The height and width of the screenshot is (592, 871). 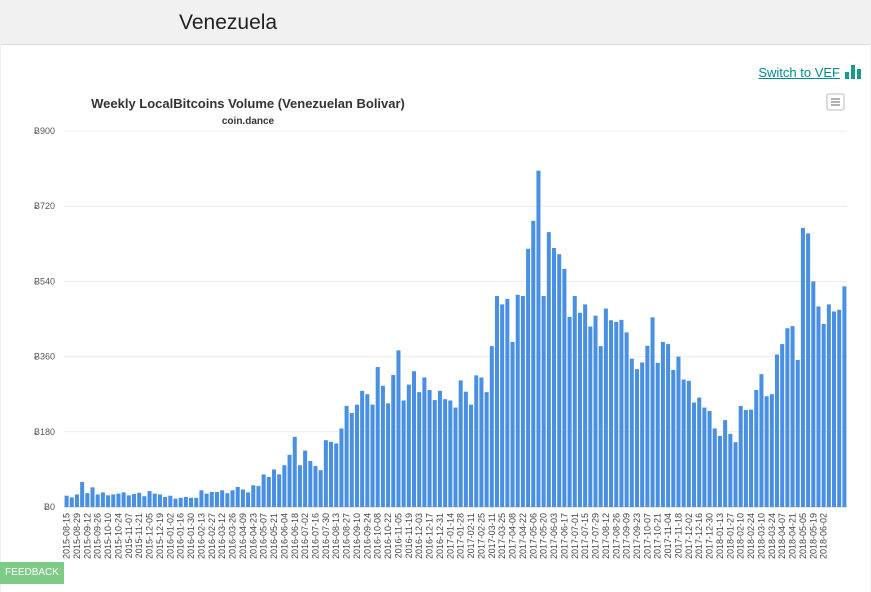 I want to click on x-tick-label: 2016-12-03, so click(x=419, y=536).